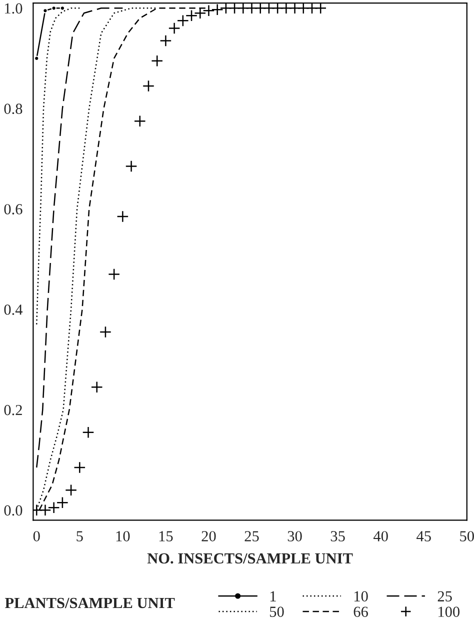 The image size is (474, 623). What do you see at coordinates (13, 309) in the screenshot?
I see `y-tick-label: 0.4` at bounding box center [13, 309].